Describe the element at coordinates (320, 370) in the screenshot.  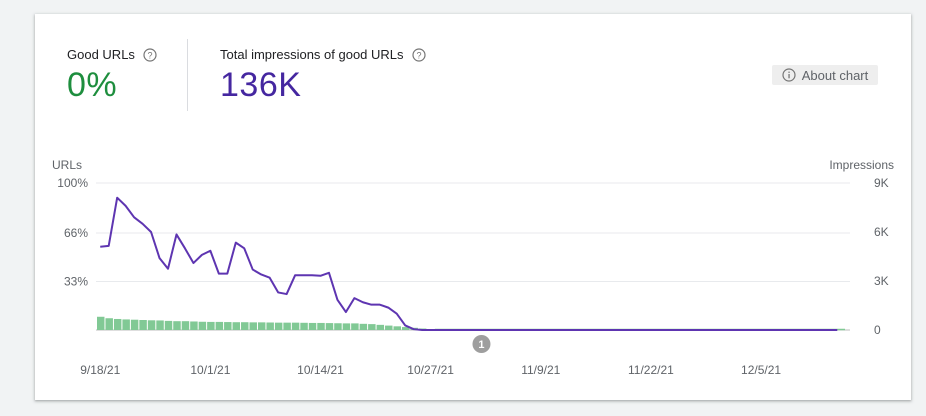
I see `x-tick-label: 10/14/21` at that location.